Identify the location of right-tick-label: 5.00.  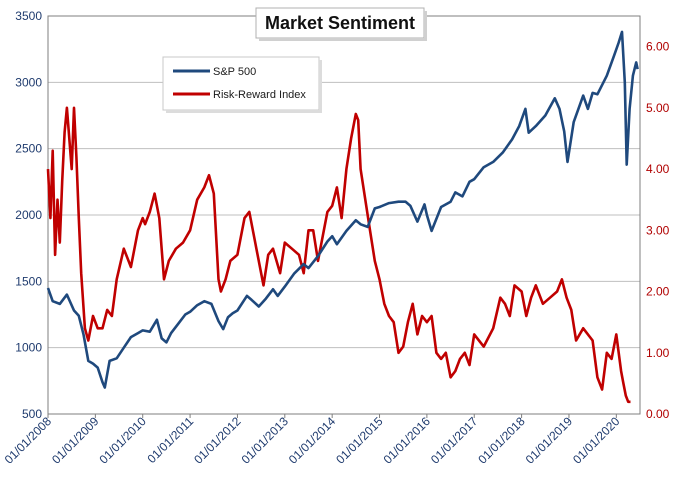
(658, 108).